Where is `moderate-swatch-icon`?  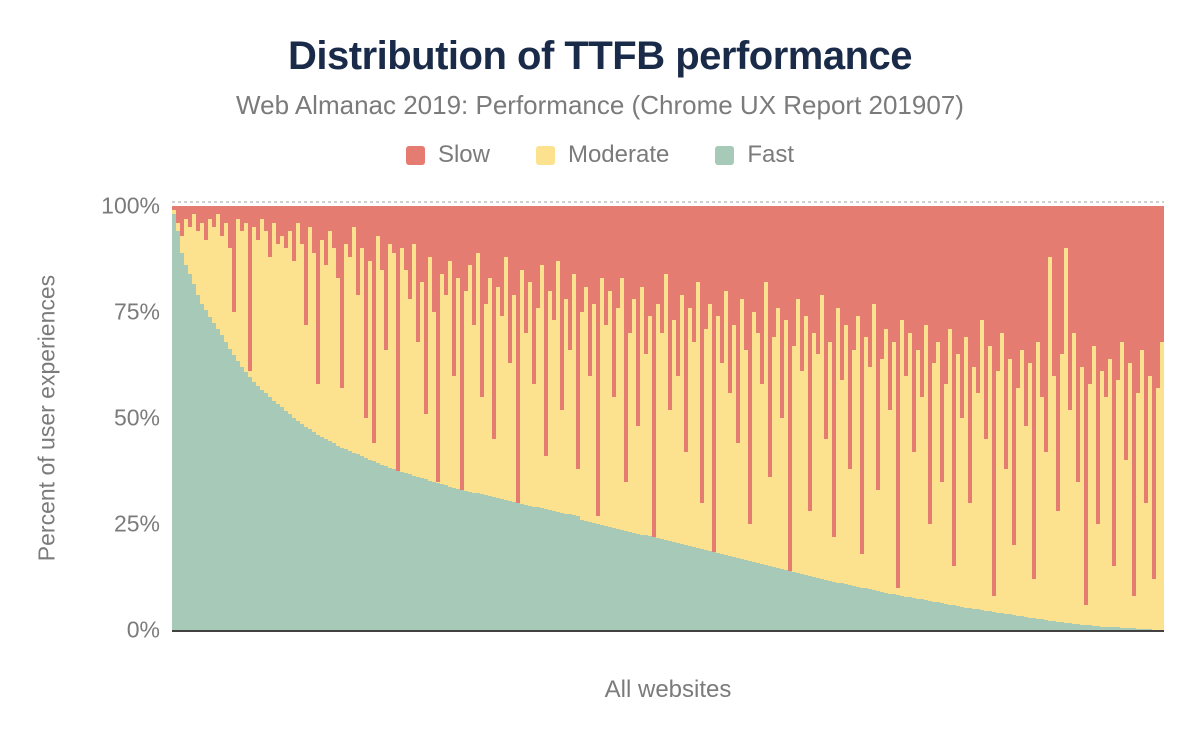
moderate-swatch-icon is located at coordinates (545, 155).